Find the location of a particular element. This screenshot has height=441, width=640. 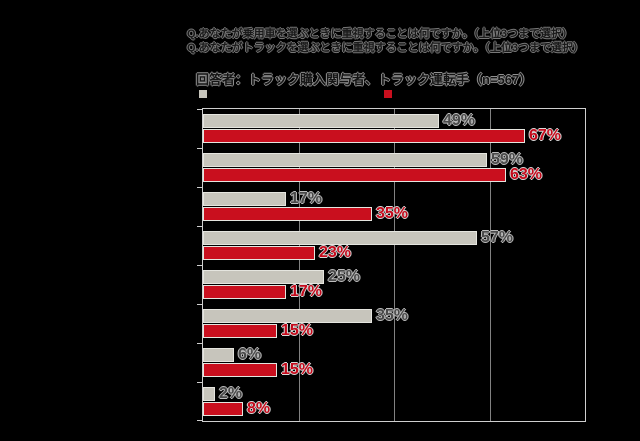

bar-series1-group1: 49% is located at coordinates (339, 121).